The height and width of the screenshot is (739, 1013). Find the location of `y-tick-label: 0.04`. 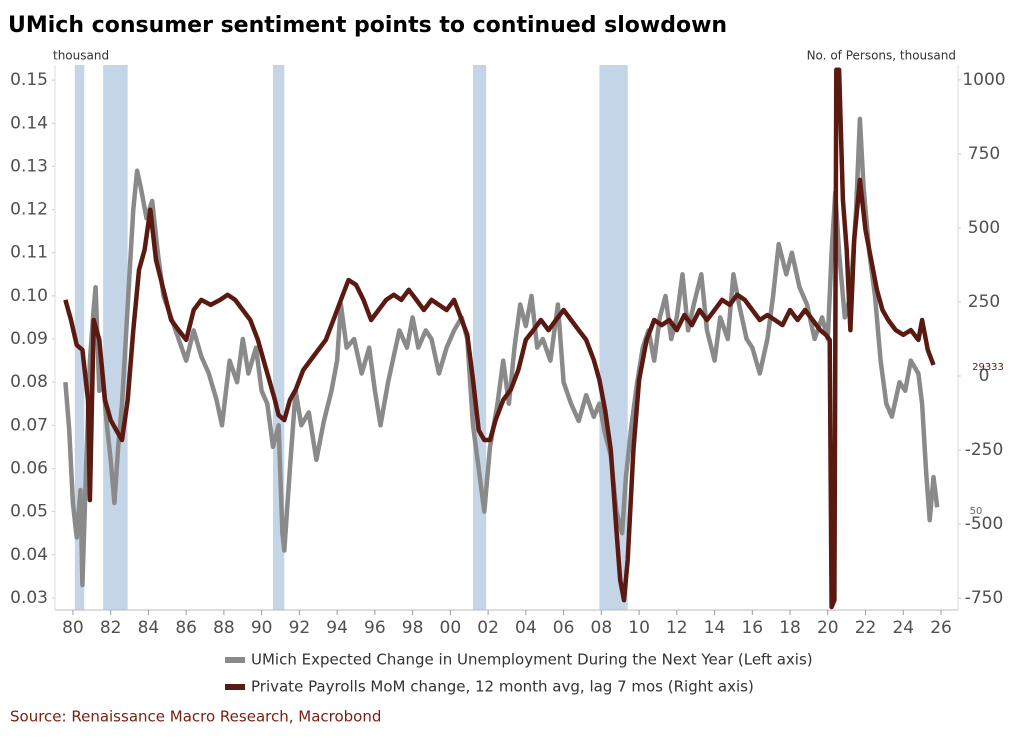

y-tick-label: 0.04 is located at coordinates (29, 555).